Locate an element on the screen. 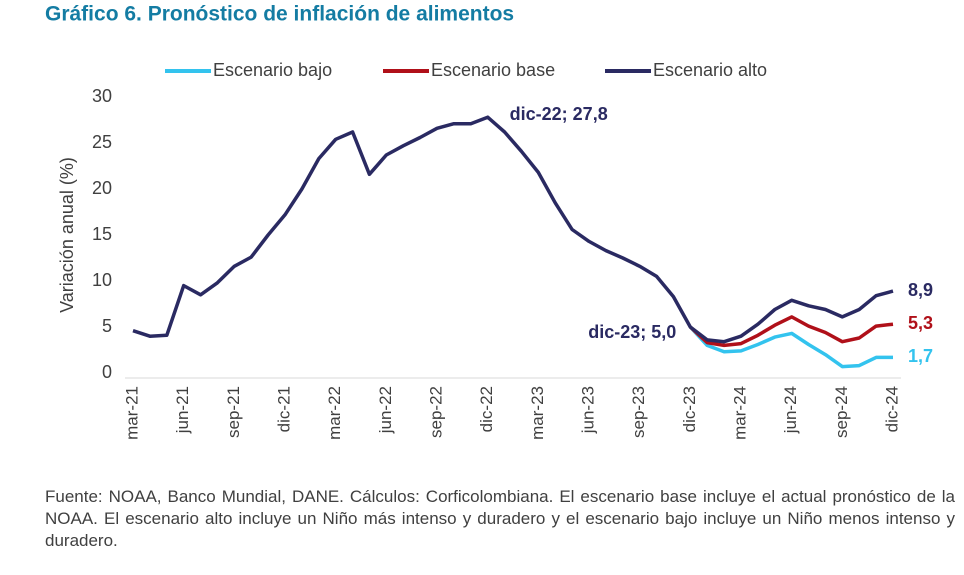 Image resolution: width=964 pixels, height=575 pixels. data-label: dic-22; 27,8 is located at coordinates (559, 114).